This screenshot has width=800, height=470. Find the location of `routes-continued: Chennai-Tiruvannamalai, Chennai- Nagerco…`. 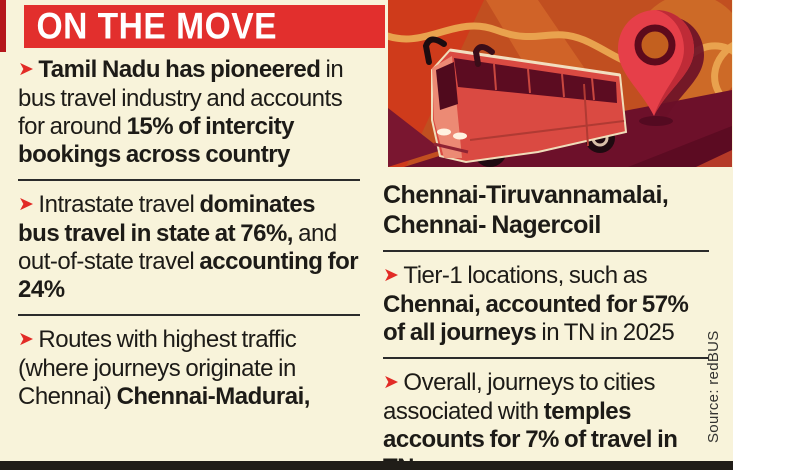

routes-continued: Chennai-Tiruvannamalai, Chennai- Nagerco… is located at coordinates (548, 210).